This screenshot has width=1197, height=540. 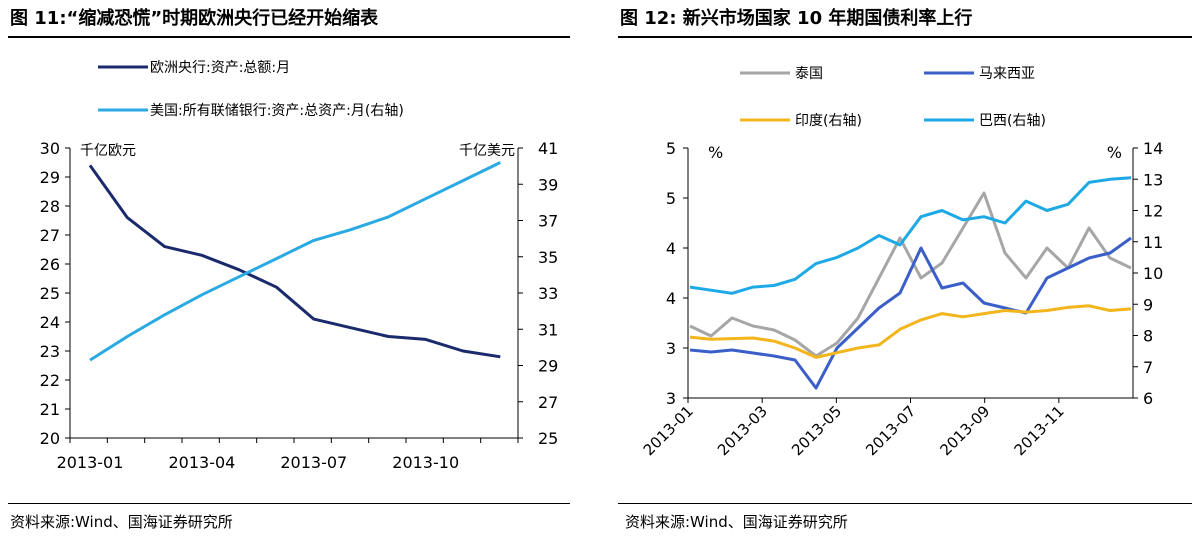 I want to click on right-chart-y2-tick-label: 9, so click(x=1148, y=304).